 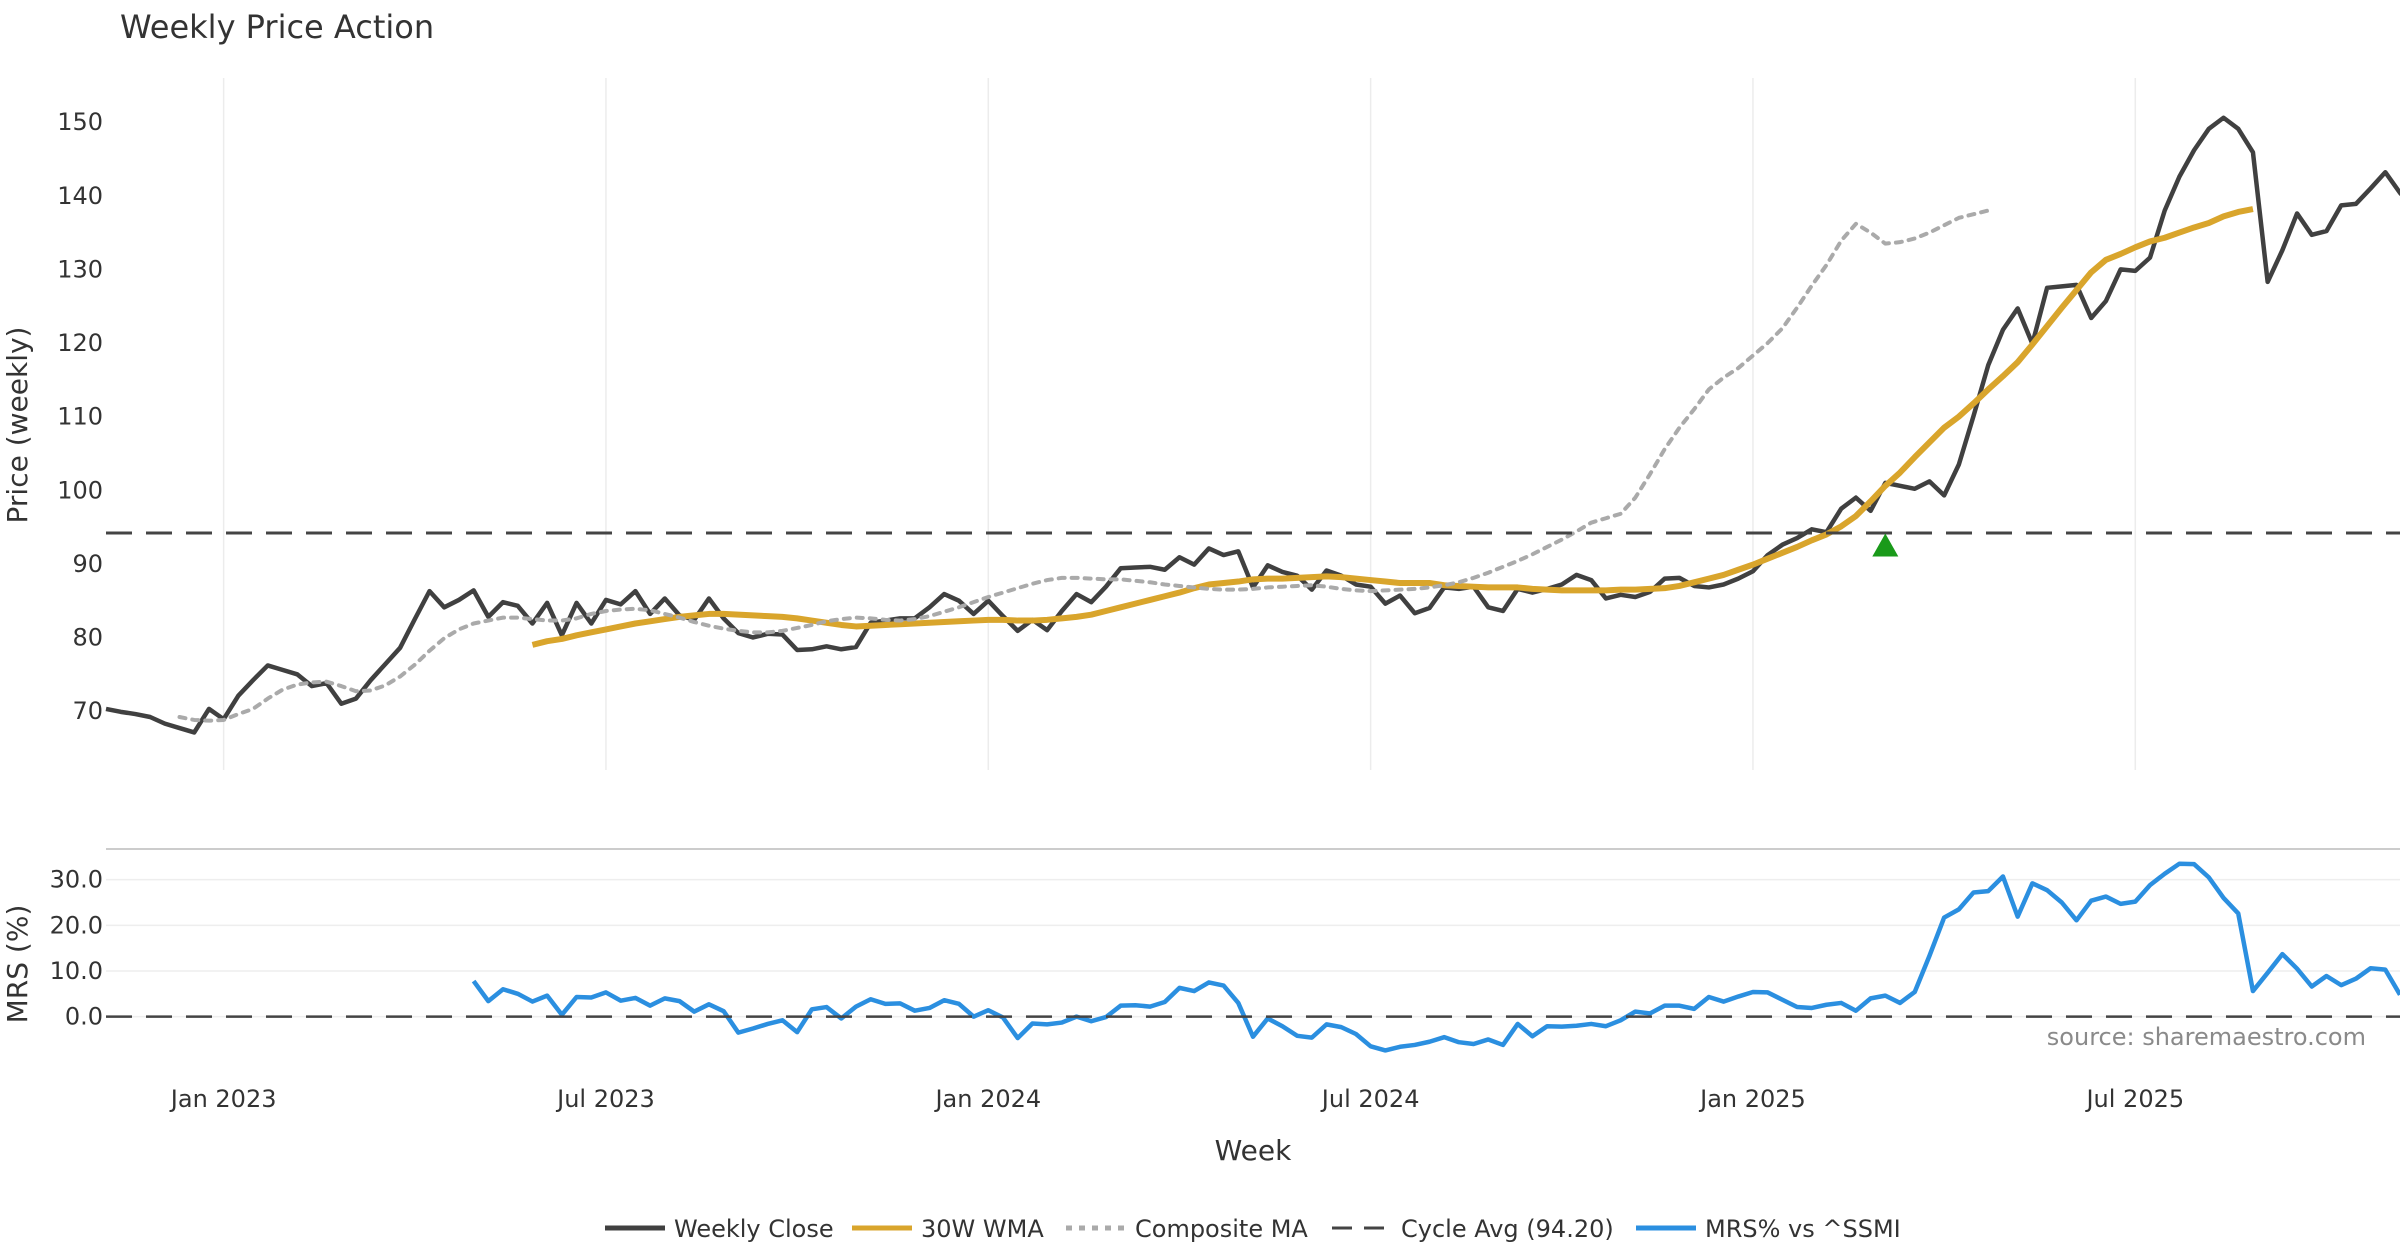 What do you see at coordinates (1885, 545) in the screenshot?
I see `signal-triangle-marker` at bounding box center [1885, 545].